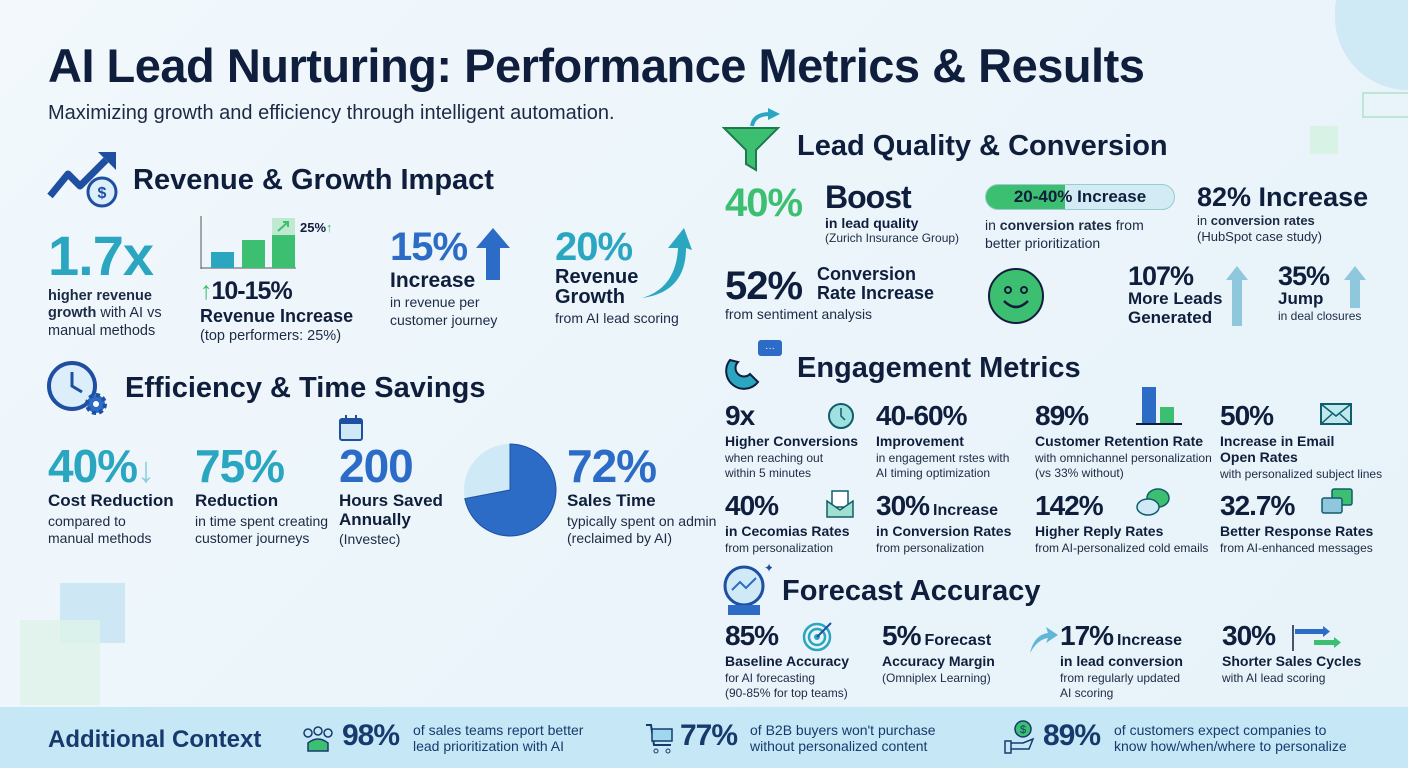 The width and height of the screenshot is (1408, 768). Describe the element at coordinates (1336, 414) in the screenshot. I see `envelope-icon` at that location.